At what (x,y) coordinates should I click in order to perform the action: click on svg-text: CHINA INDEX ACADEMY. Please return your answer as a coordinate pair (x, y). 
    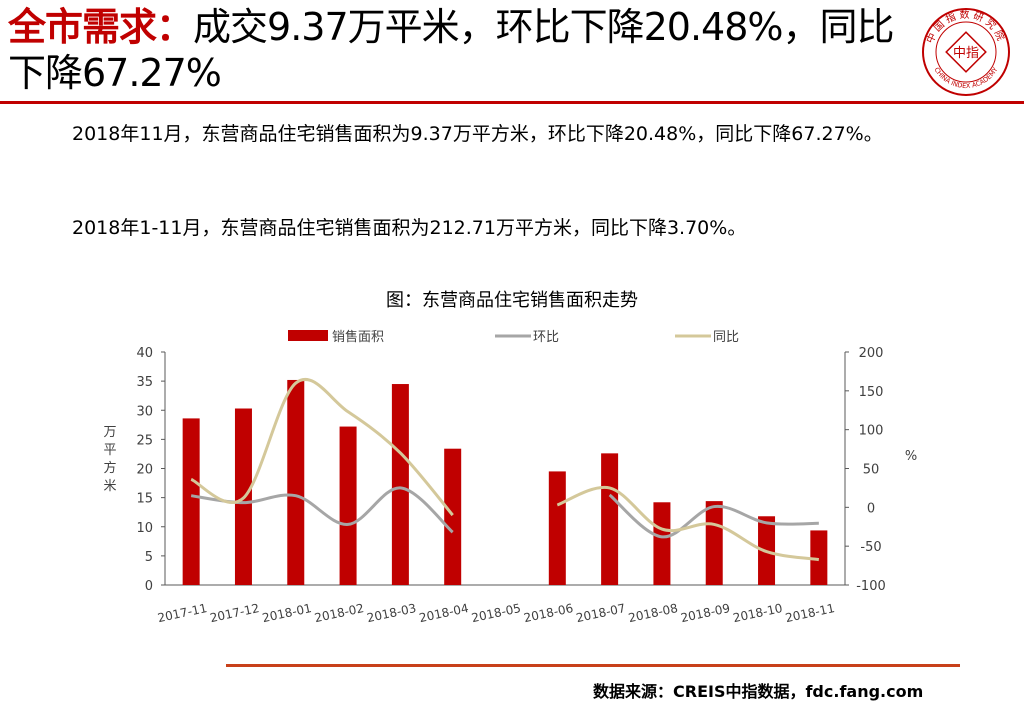
    Looking at the image, I should click on (966, 78).